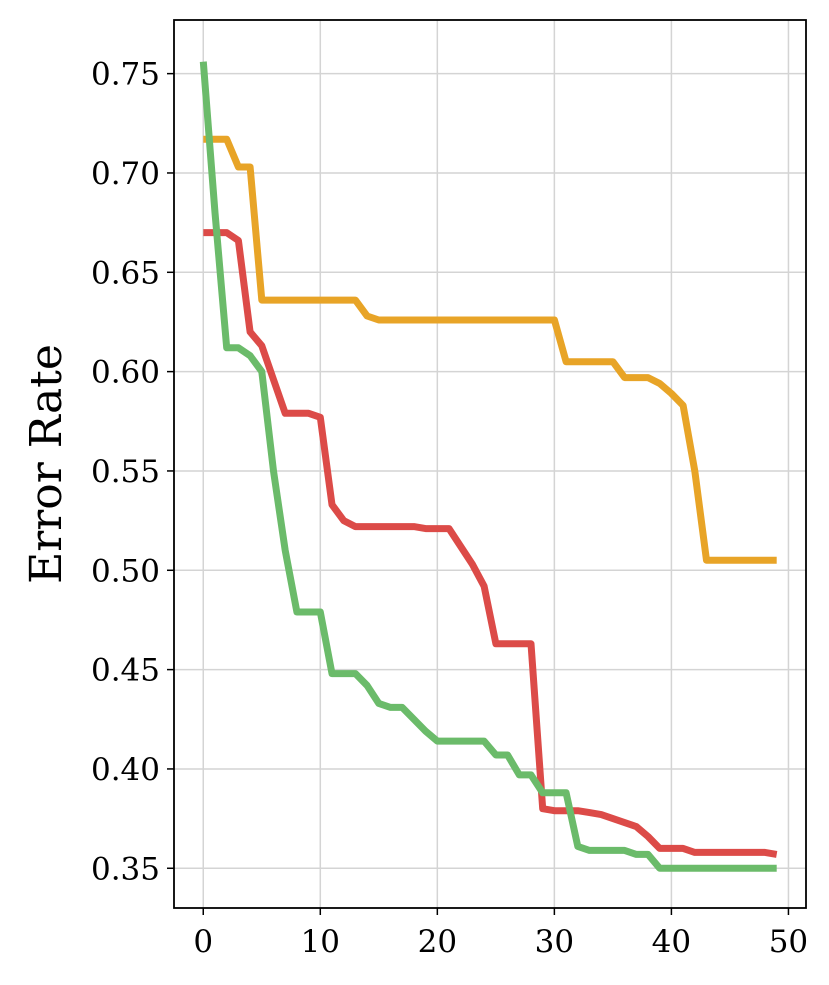 The height and width of the screenshot is (985, 829). Describe the element at coordinates (671, 942) in the screenshot. I see `x-tick-label: 40` at that location.